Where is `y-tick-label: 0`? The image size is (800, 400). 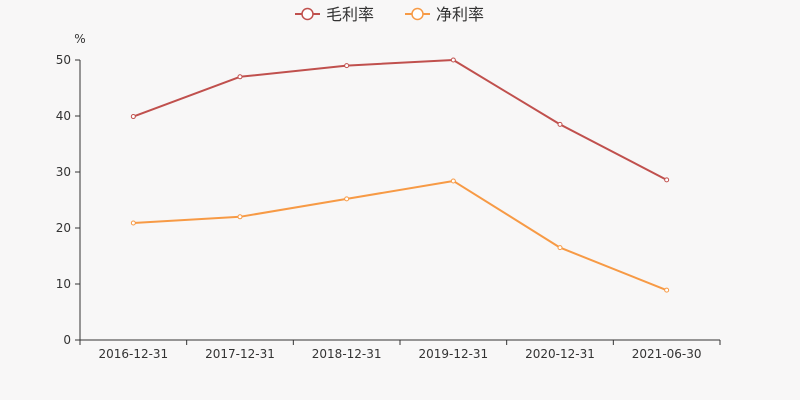 y-tick-label: 0 is located at coordinates (67, 340).